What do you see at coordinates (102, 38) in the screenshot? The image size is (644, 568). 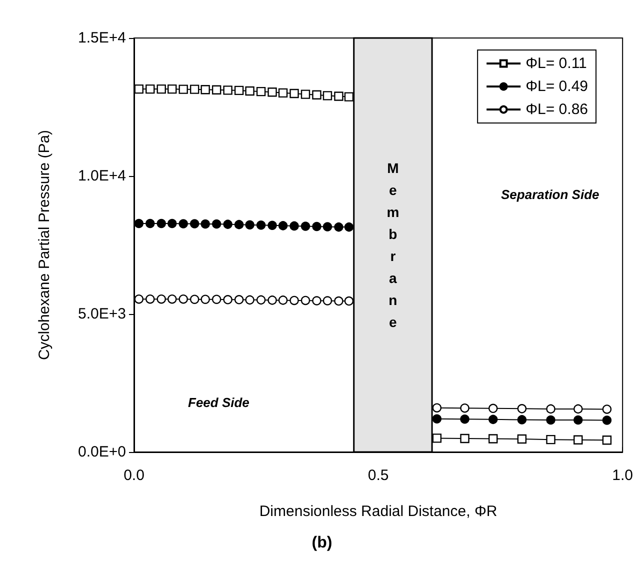 I see `y-tick-label: 1.5E+4` at bounding box center [102, 38].